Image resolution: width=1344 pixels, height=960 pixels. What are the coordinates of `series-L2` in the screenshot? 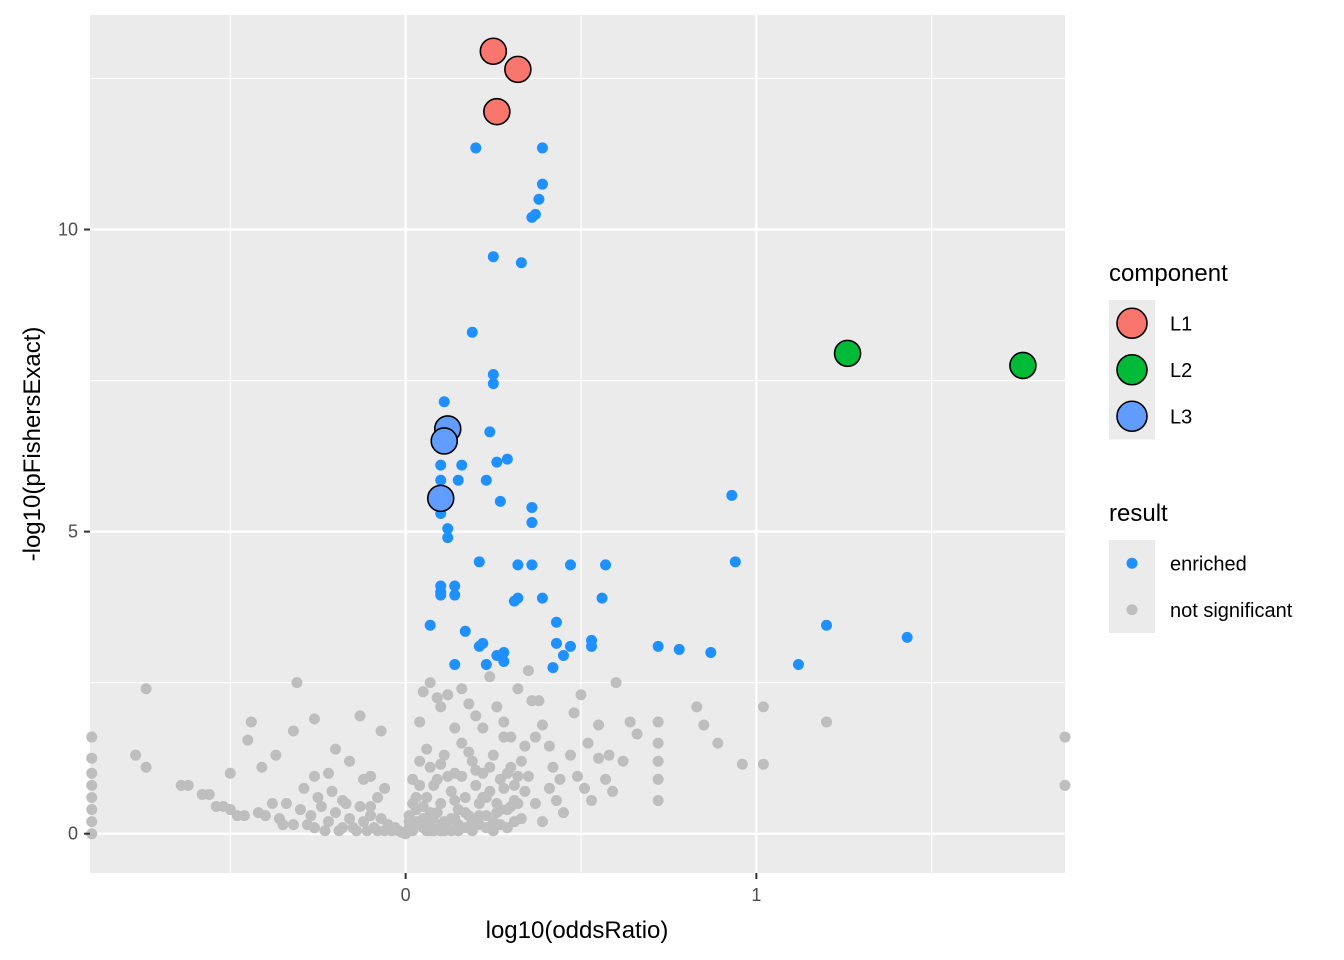 It's located at (935, 359).